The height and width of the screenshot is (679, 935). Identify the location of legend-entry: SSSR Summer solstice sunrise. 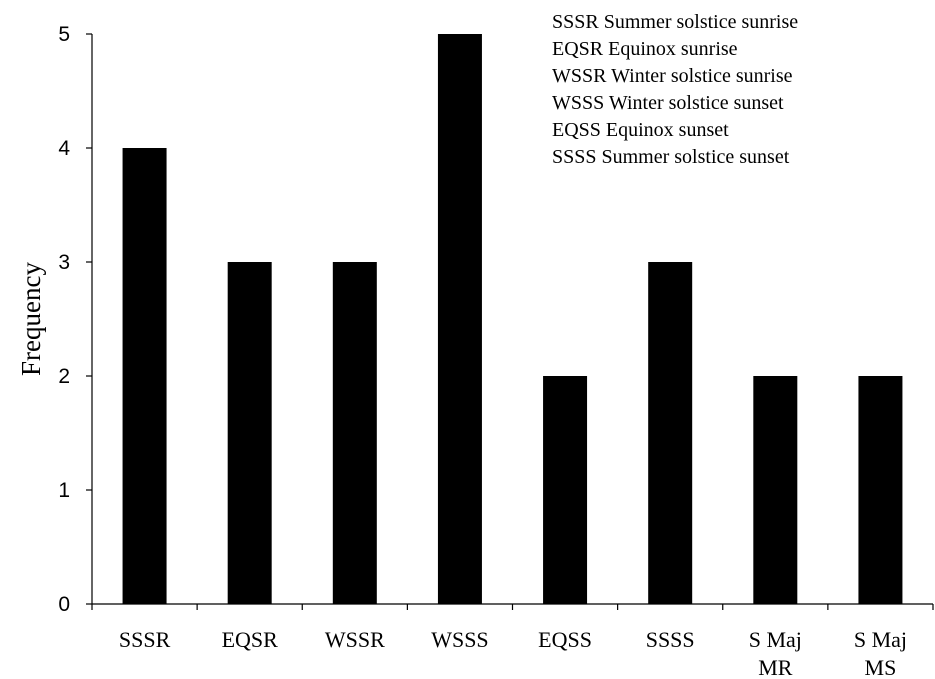
(675, 22).